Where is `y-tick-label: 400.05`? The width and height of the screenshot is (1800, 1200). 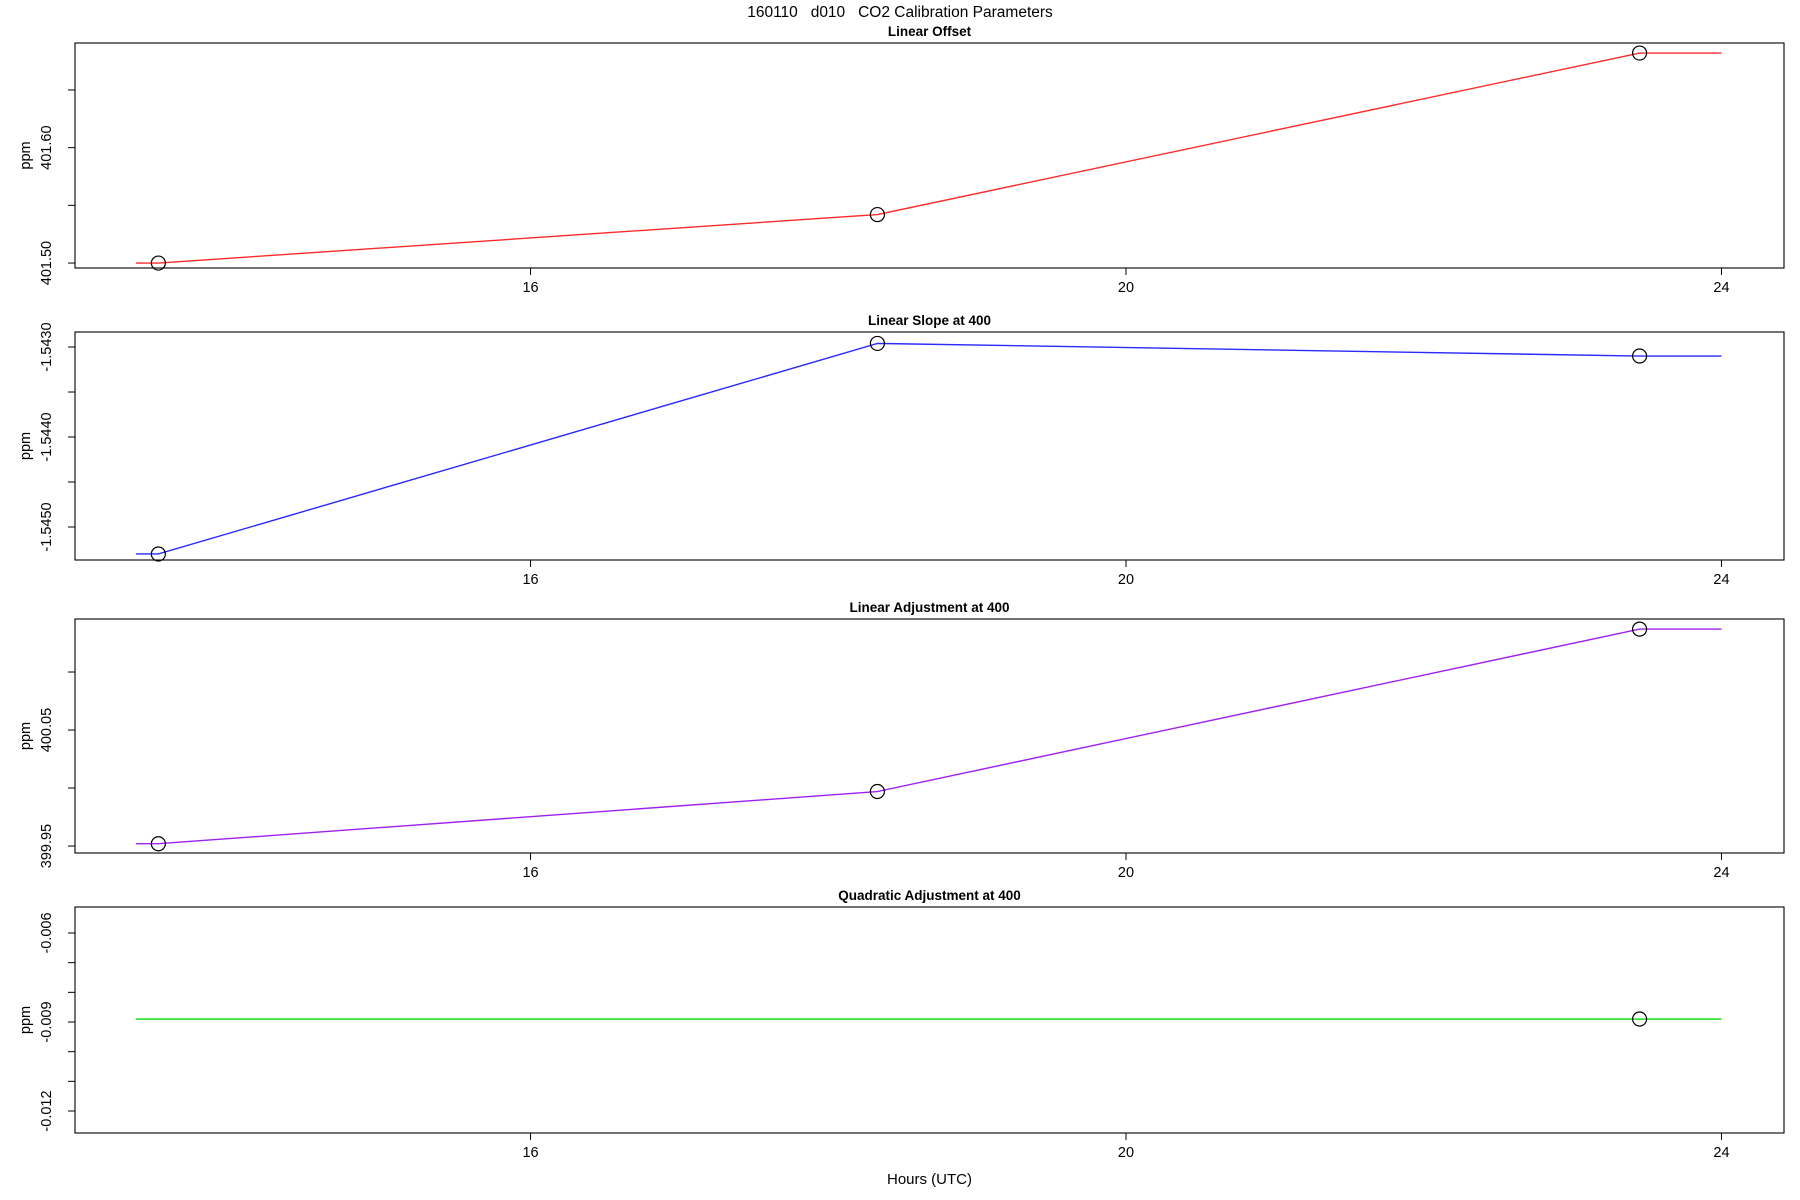 y-tick-label: 400.05 is located at coordinates (47, 730).